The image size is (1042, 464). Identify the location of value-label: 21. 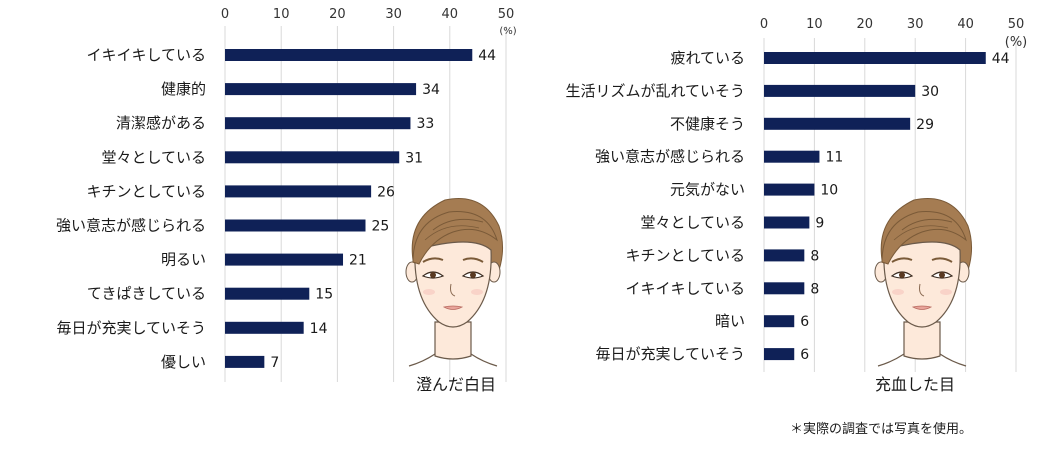
(358, 261).